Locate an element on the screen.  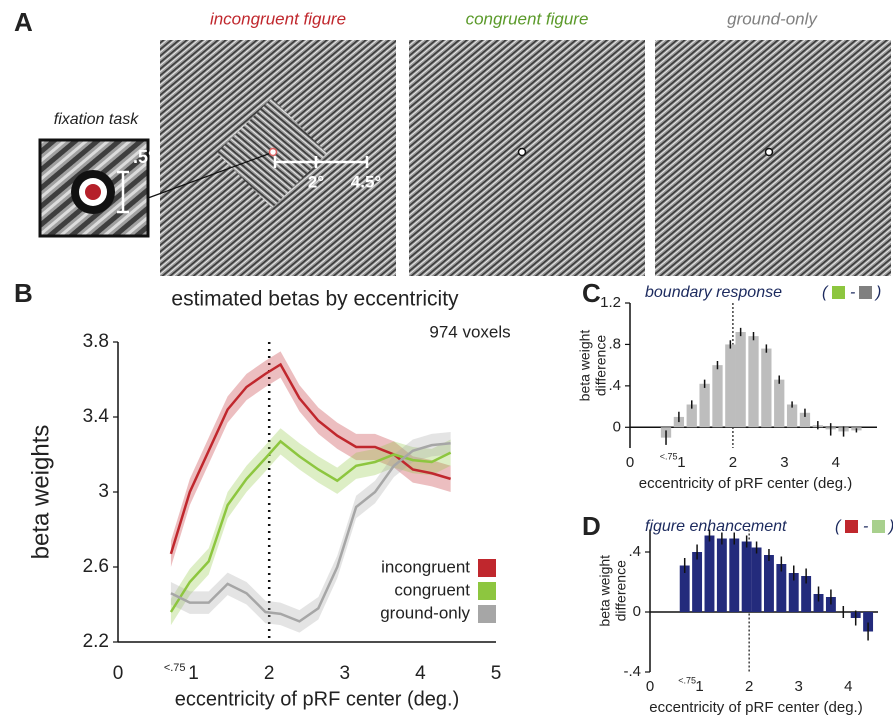
stimulus-congruent is located at coordinates (527, 158).